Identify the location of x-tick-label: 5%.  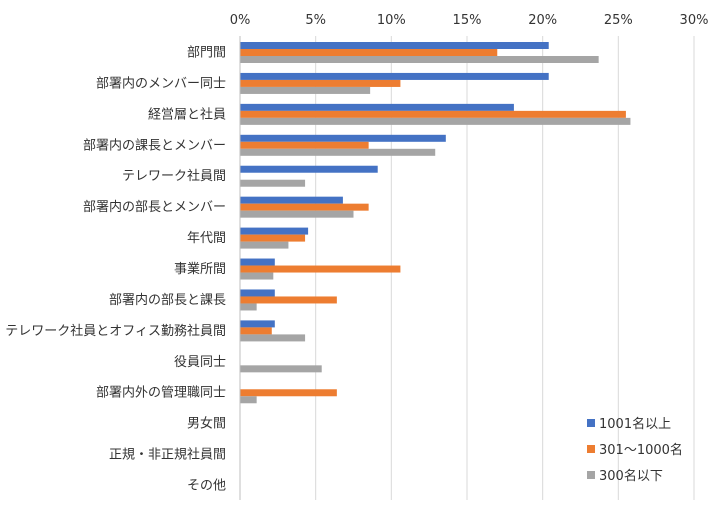
(315, 20).